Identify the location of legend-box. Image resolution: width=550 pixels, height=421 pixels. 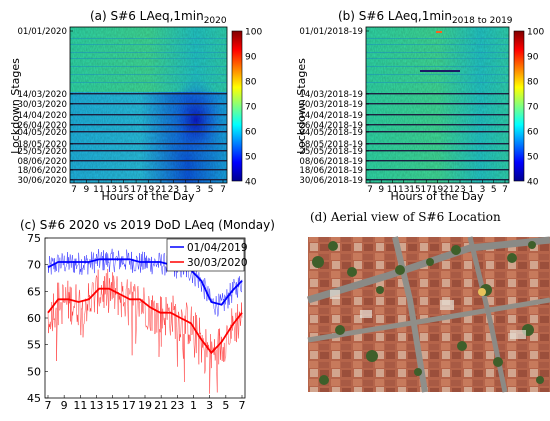
(205, 255).